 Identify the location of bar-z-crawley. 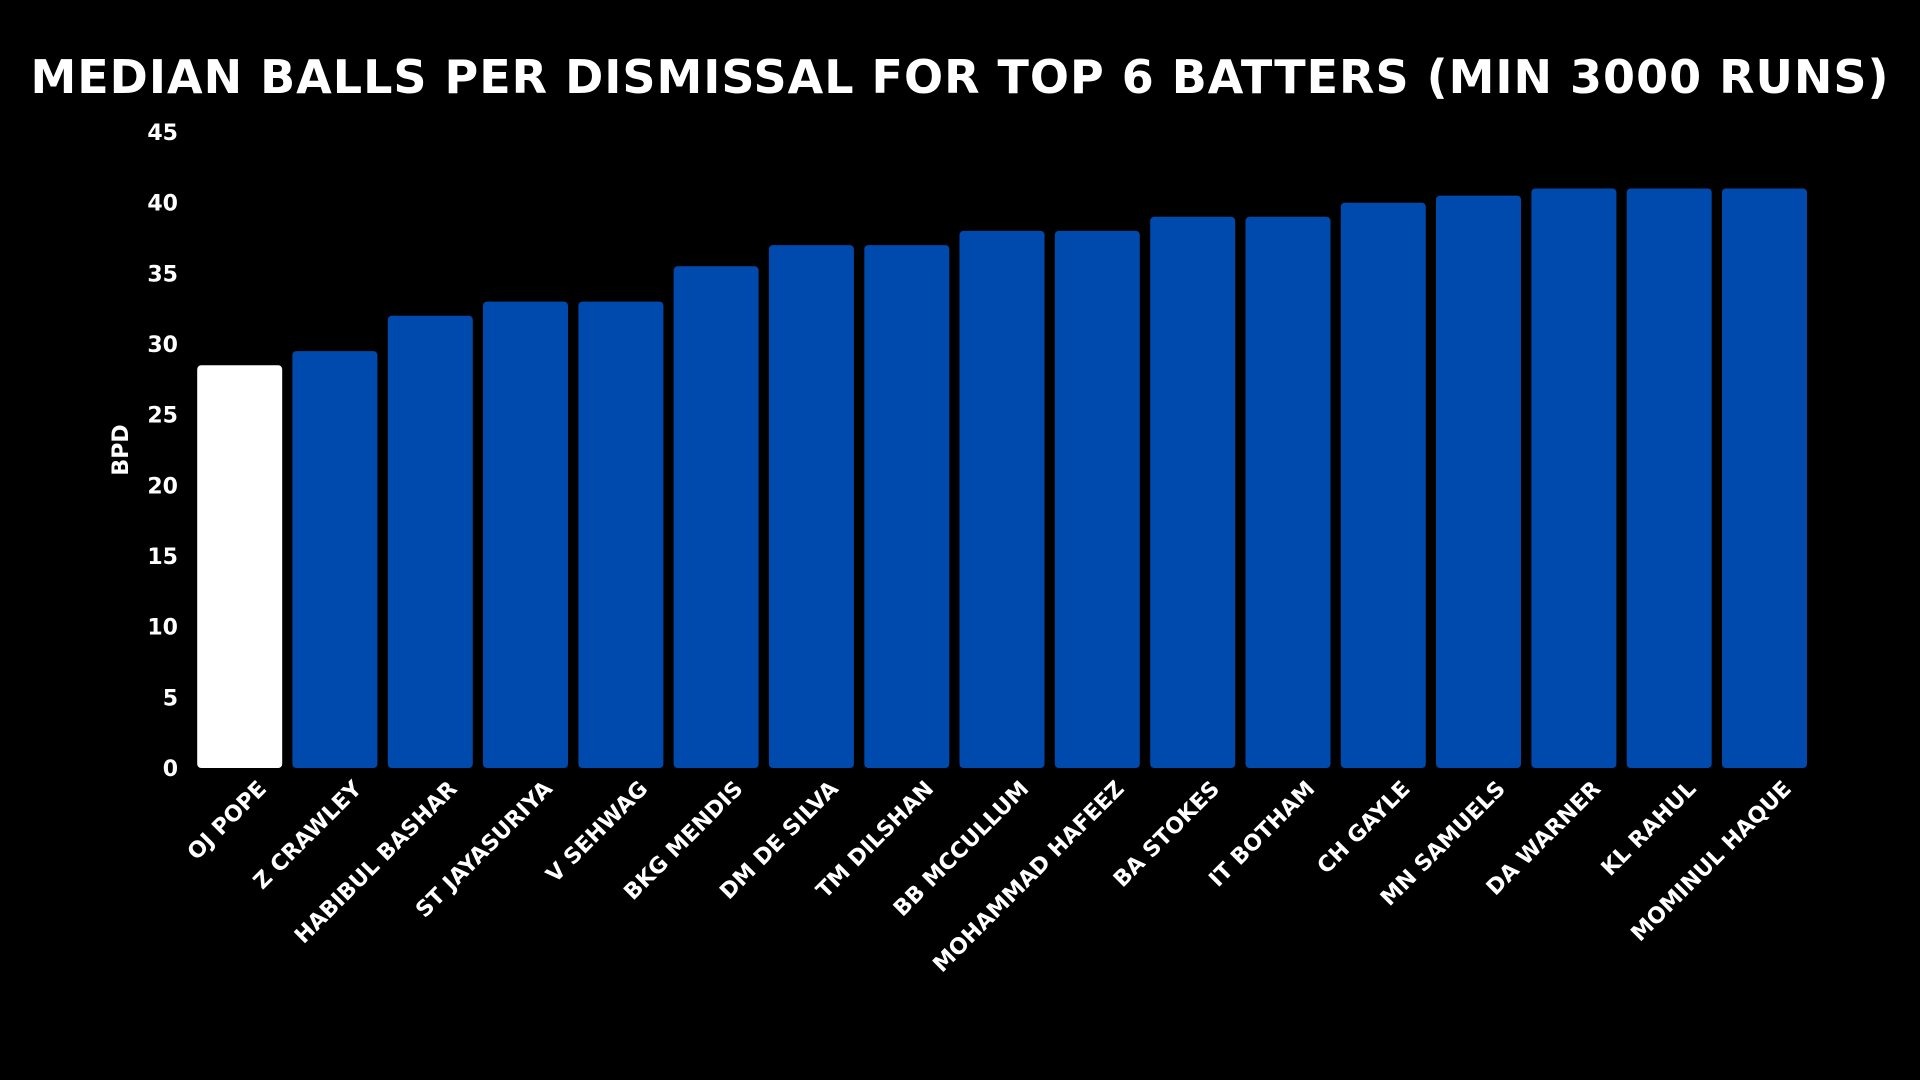
(335, 559).